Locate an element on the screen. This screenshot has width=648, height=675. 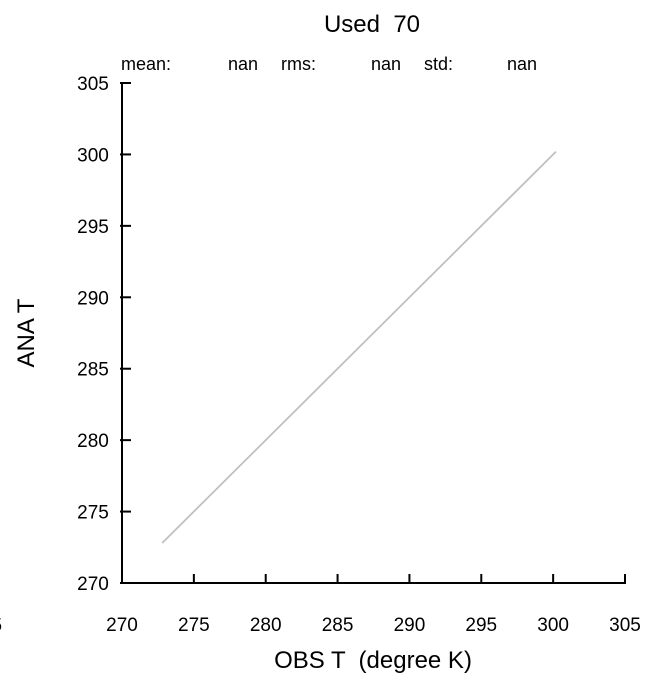
chart-title: Used 70 is located at coordinates (372, 24).